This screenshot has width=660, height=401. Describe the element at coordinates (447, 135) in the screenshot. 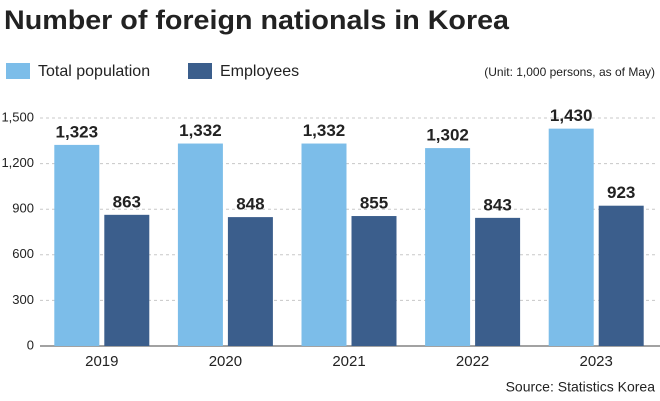

I see `value-label: 1,302` at that location.